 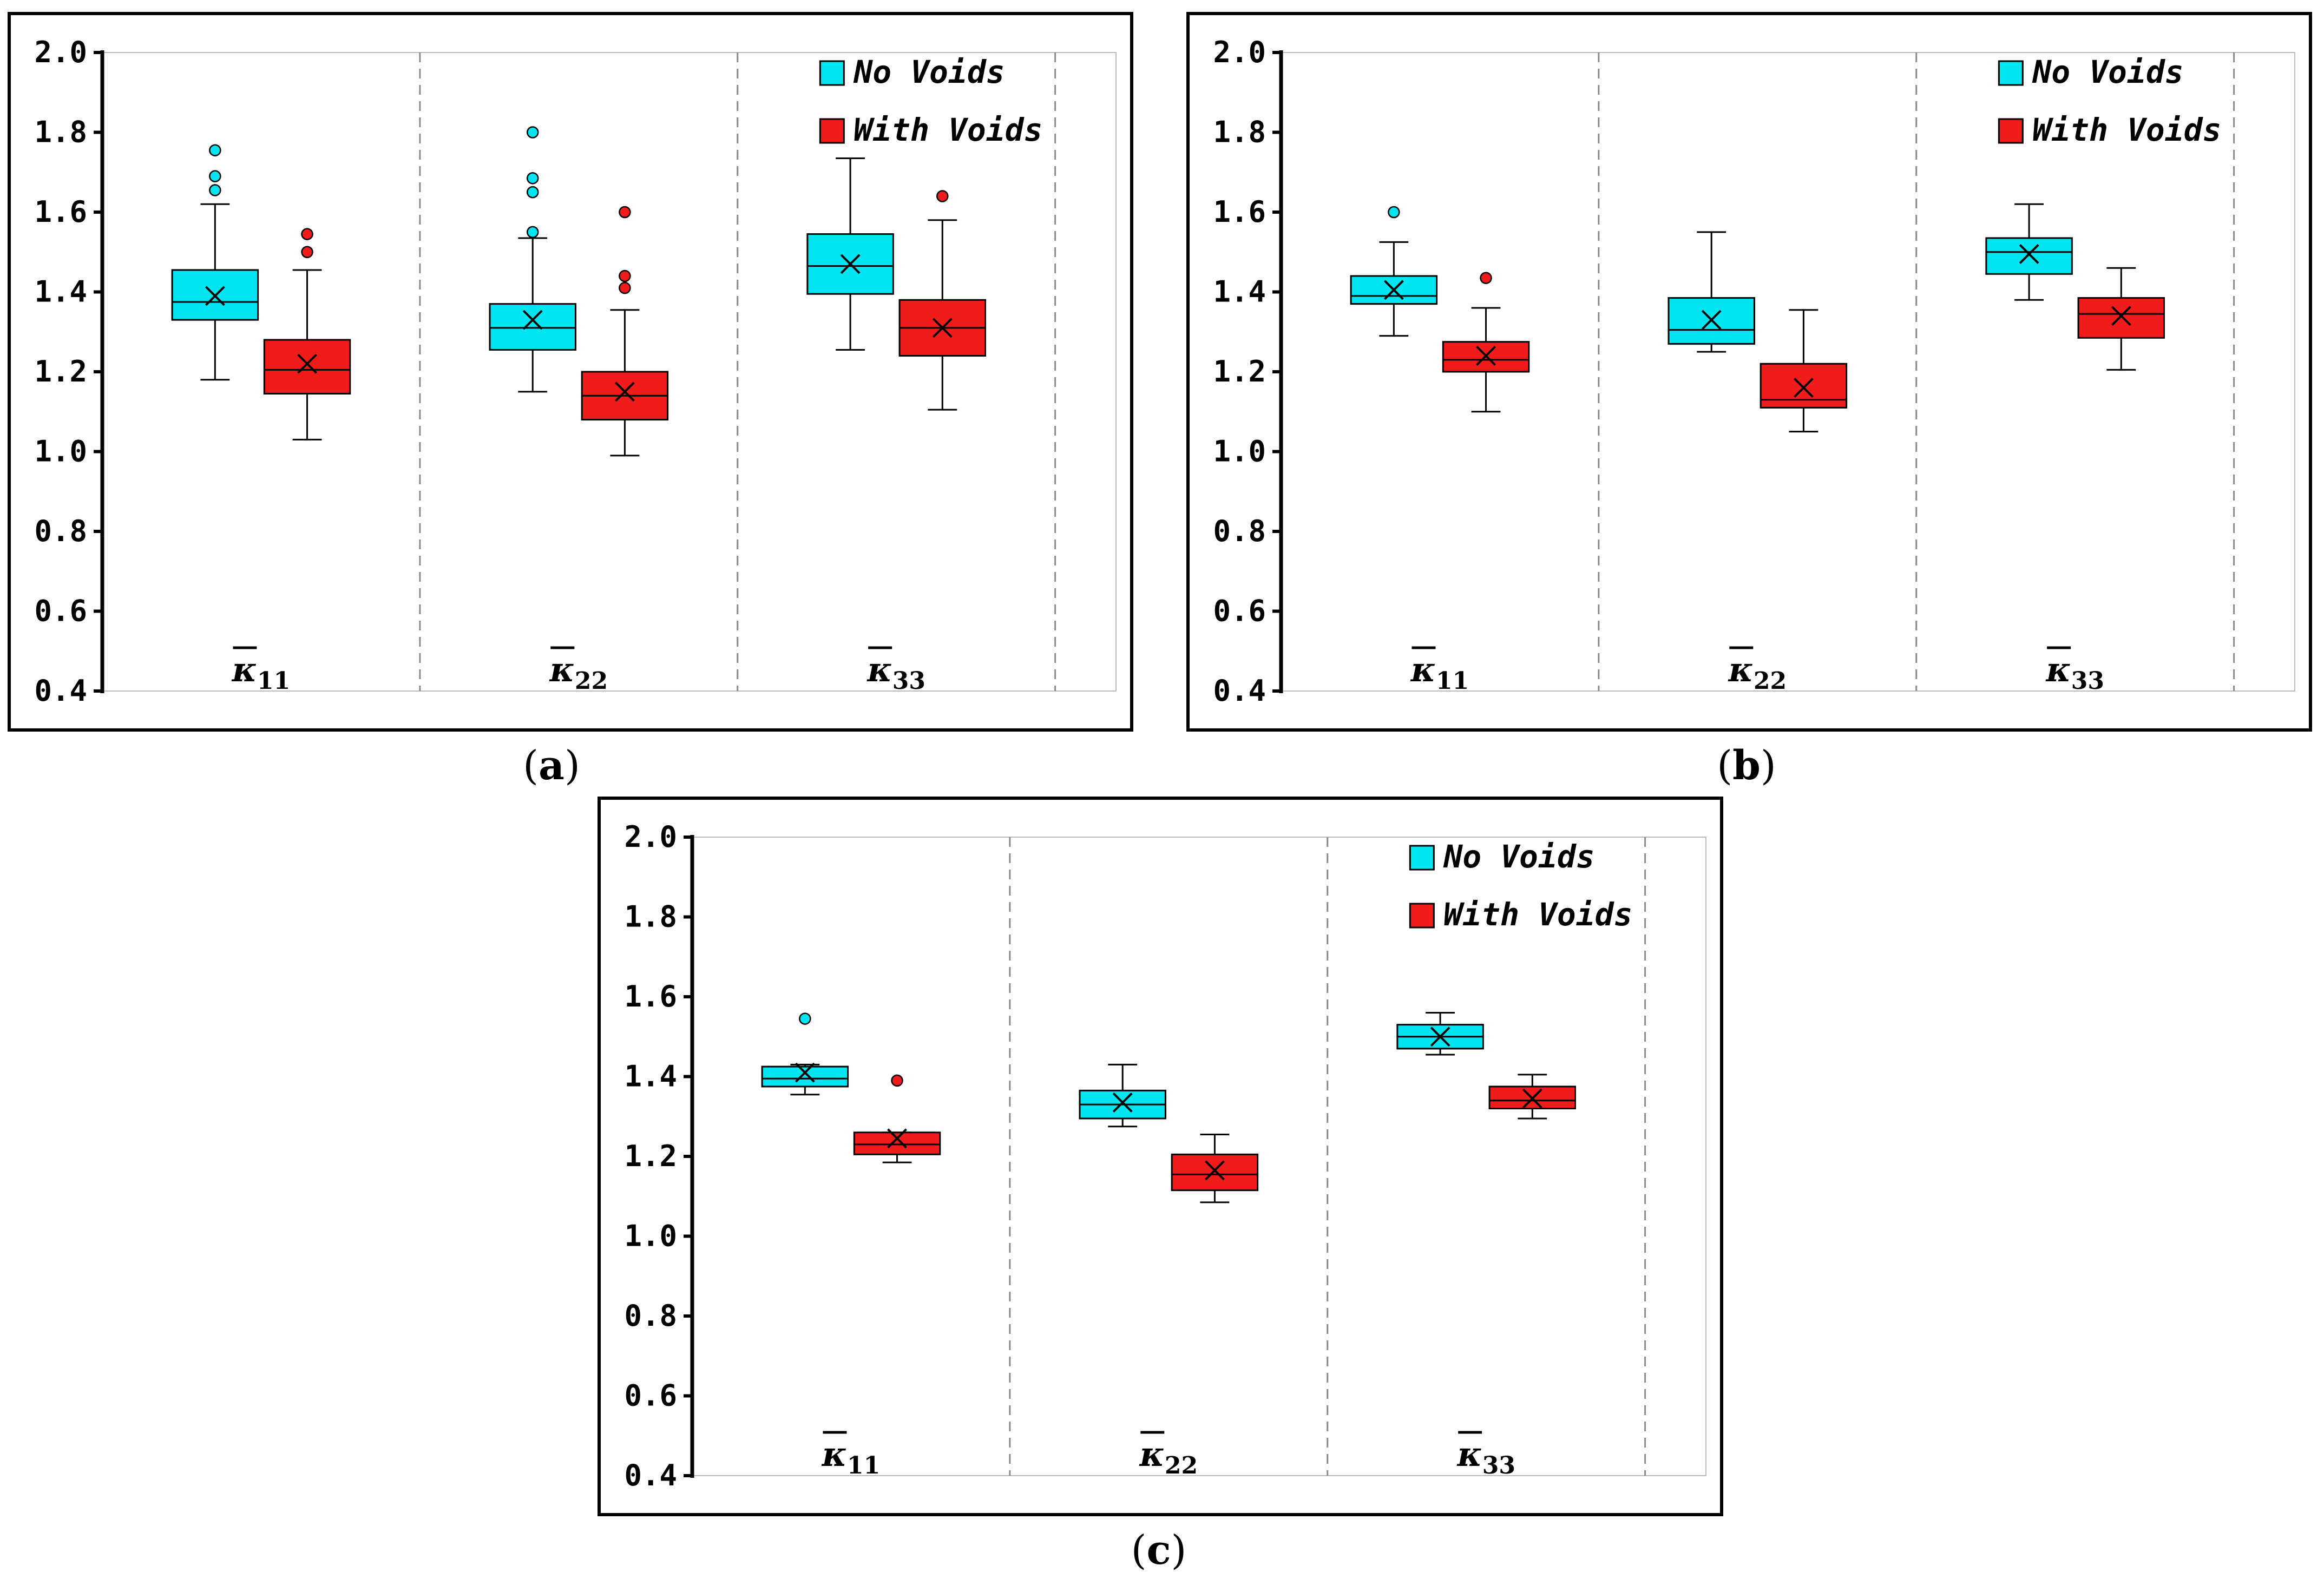 I want to click on y-tick-label: 0.6, so click(x=1240, y=611).